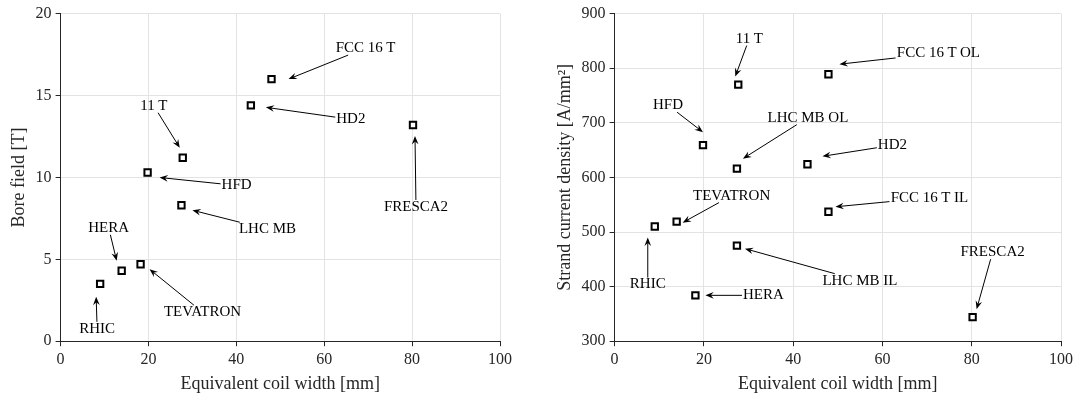 This screenshot has width=1081, height=403. I want to click on y-tick-label: 20, so click(43, 12).